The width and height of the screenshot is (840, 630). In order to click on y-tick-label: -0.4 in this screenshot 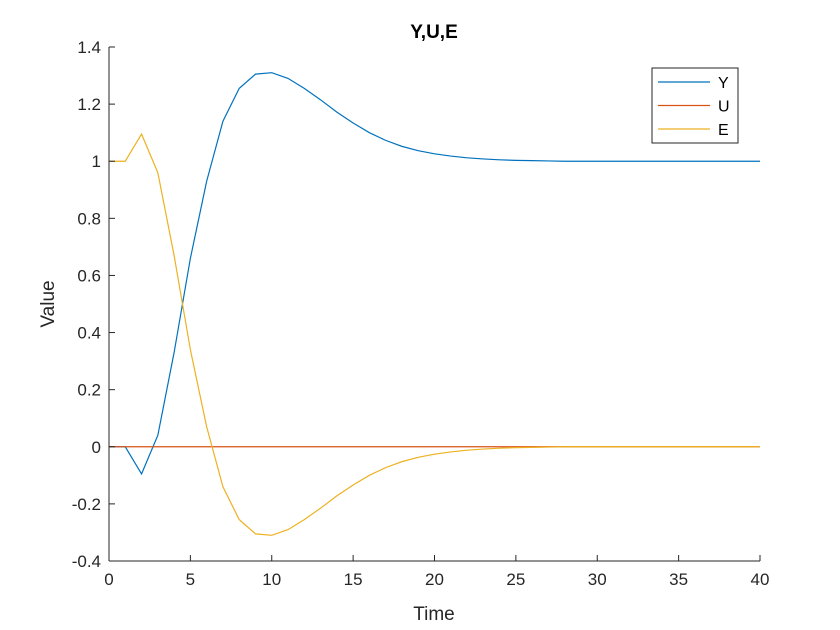, I will do `click(86, 561)`.